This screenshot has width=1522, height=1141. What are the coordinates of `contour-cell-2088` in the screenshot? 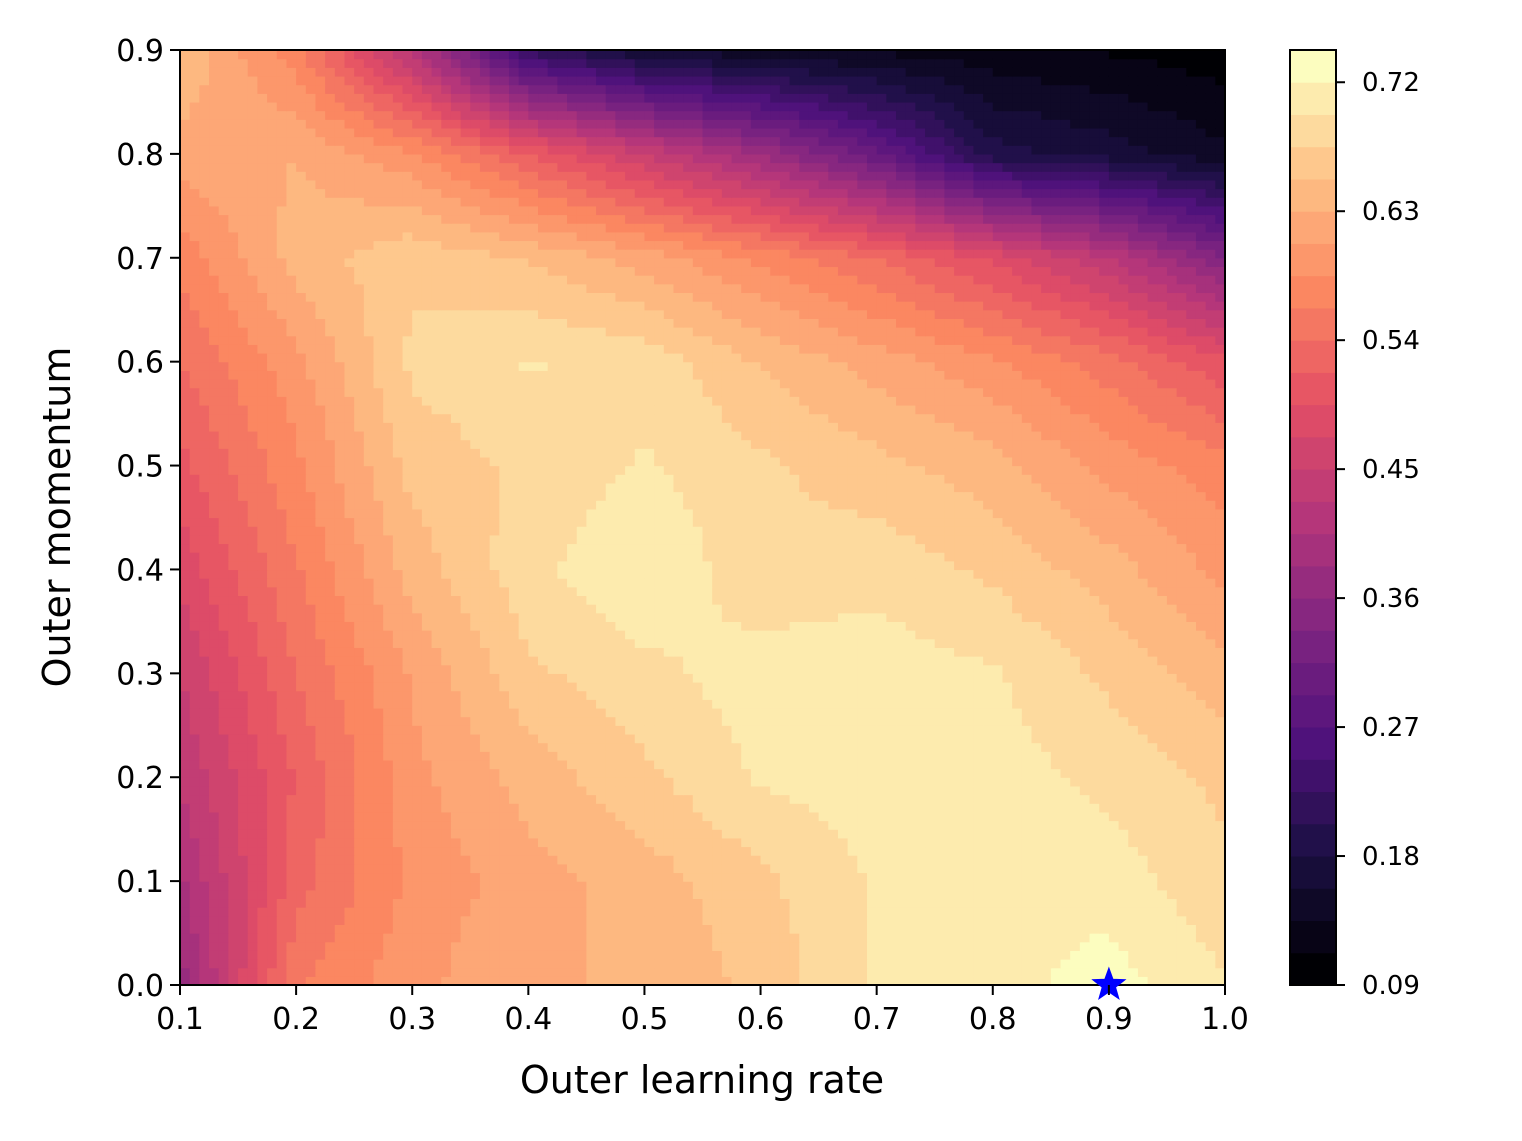 It's located at (765, 825).